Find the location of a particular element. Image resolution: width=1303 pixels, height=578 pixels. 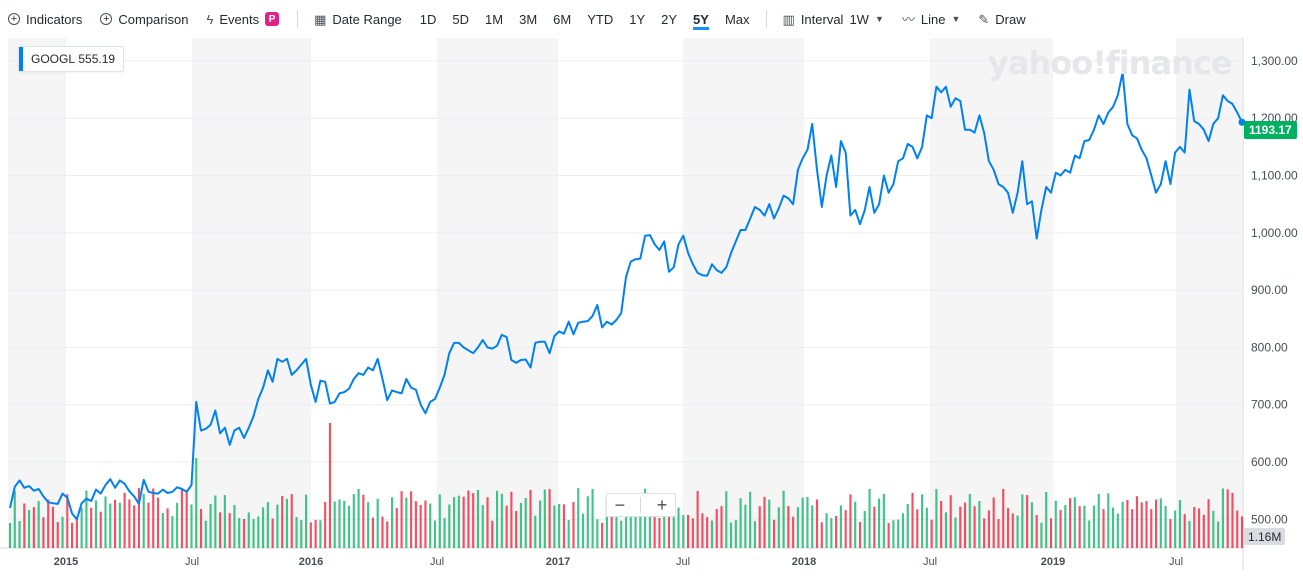

zoom-controls: − + is located at coordinates (641, 505).